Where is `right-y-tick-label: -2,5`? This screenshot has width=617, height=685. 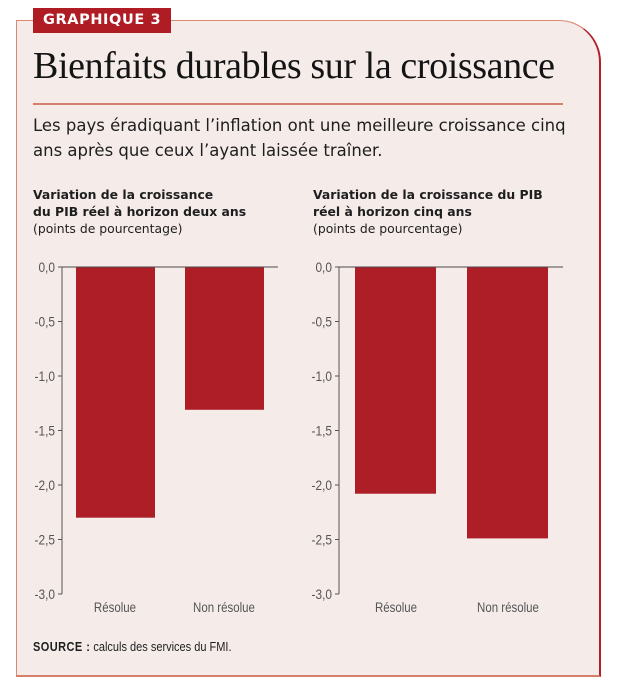
right-y-tick-label: -2,5 is located at coordinates (322, 540).